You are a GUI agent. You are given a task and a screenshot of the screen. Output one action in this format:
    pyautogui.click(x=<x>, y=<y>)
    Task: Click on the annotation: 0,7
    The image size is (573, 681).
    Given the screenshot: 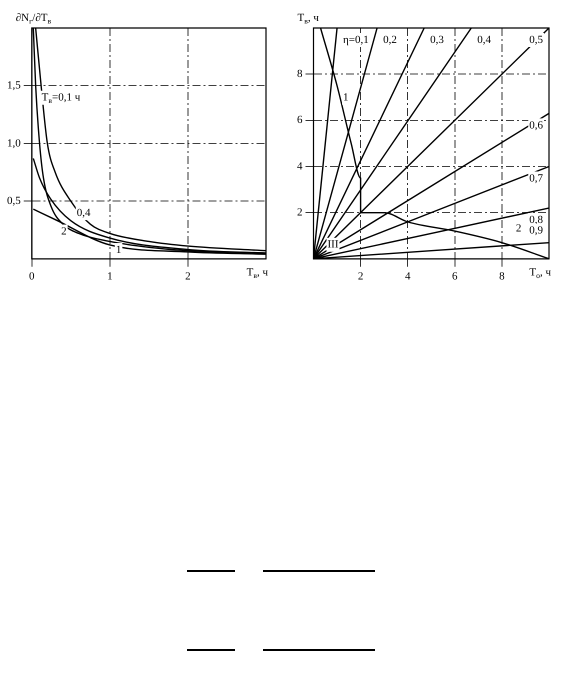 What is the action you would take?
    pyautogui.click(x=536, y=178)
    